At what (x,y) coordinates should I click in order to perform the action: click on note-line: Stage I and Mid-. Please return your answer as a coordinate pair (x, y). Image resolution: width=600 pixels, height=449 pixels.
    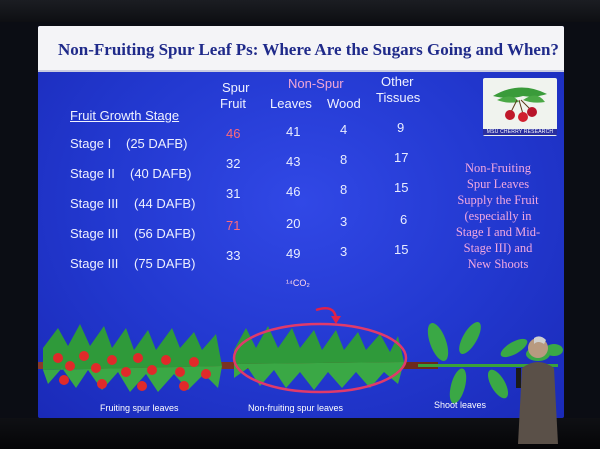
    Looking at the image, I should click on (498, 232).